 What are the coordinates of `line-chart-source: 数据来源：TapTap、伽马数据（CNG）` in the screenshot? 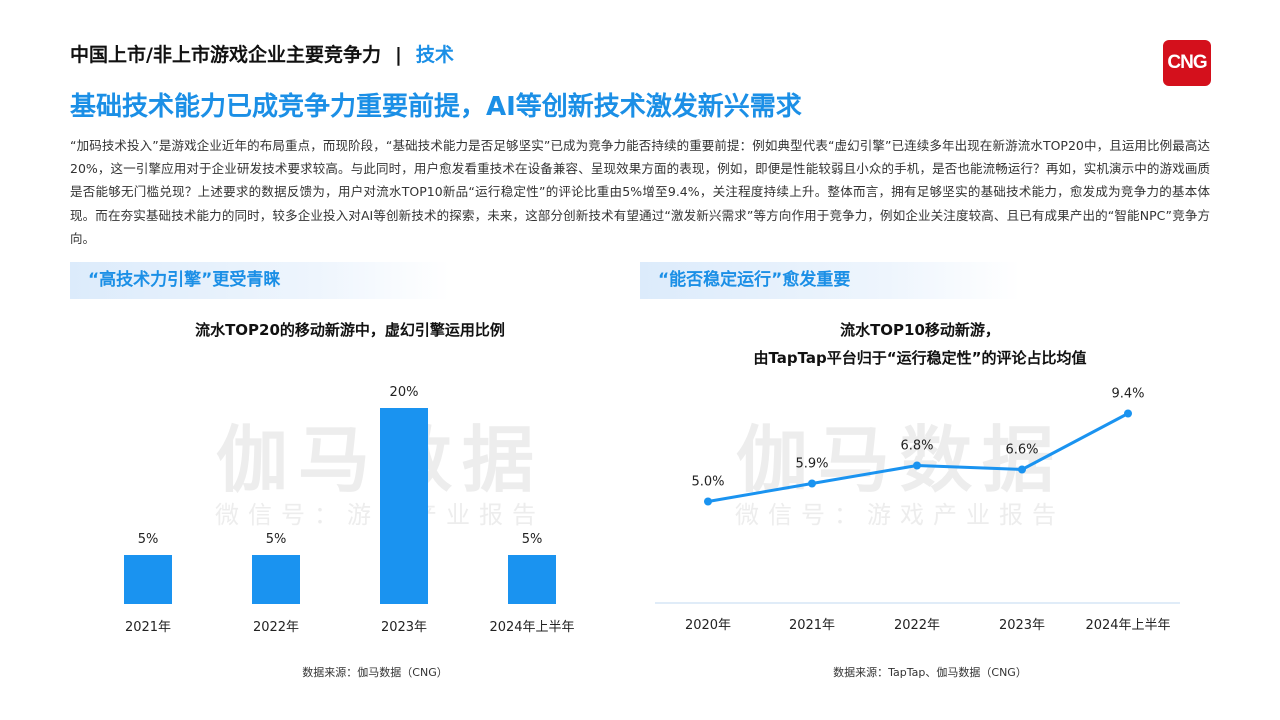 It's located at (930, 672).